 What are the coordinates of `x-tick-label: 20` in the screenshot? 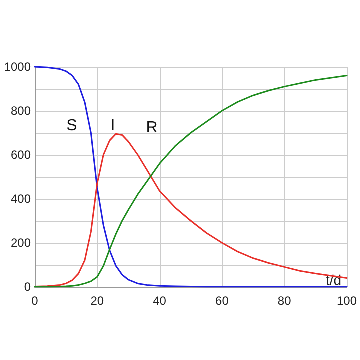 It's located at (97, 301).